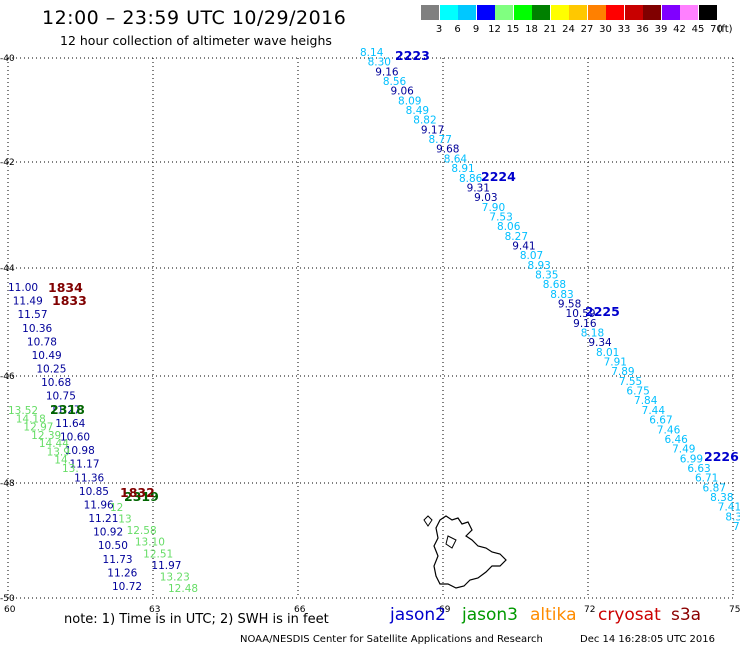 The width and height of the screenshot is (740, 650). Describe the element at coordinates (493, 208) in the screenshot. I see `wave-height-label: 7.90` at that location.